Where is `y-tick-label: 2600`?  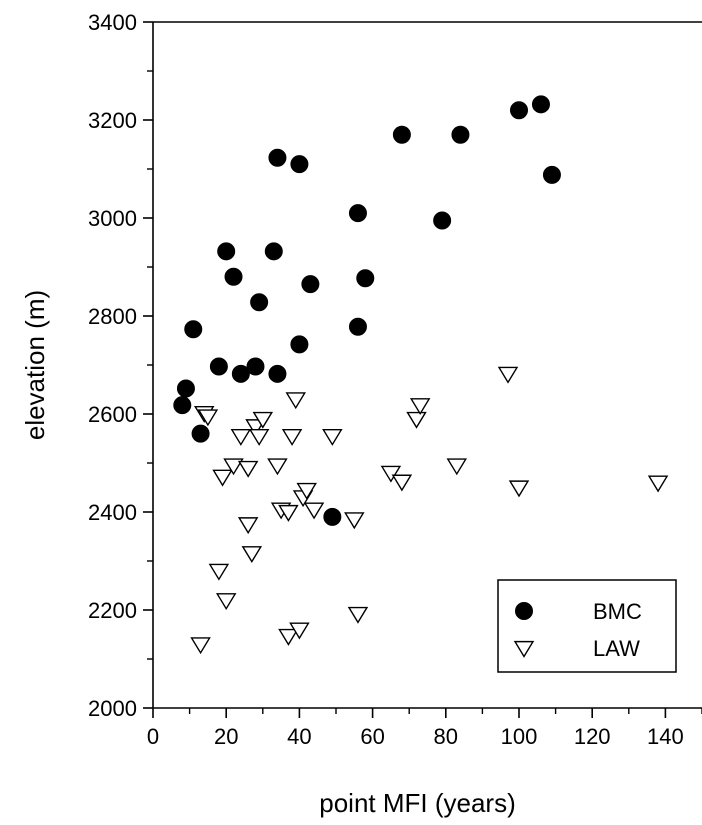
y-tick-label: 2600 is located at coordinates (112, 414).